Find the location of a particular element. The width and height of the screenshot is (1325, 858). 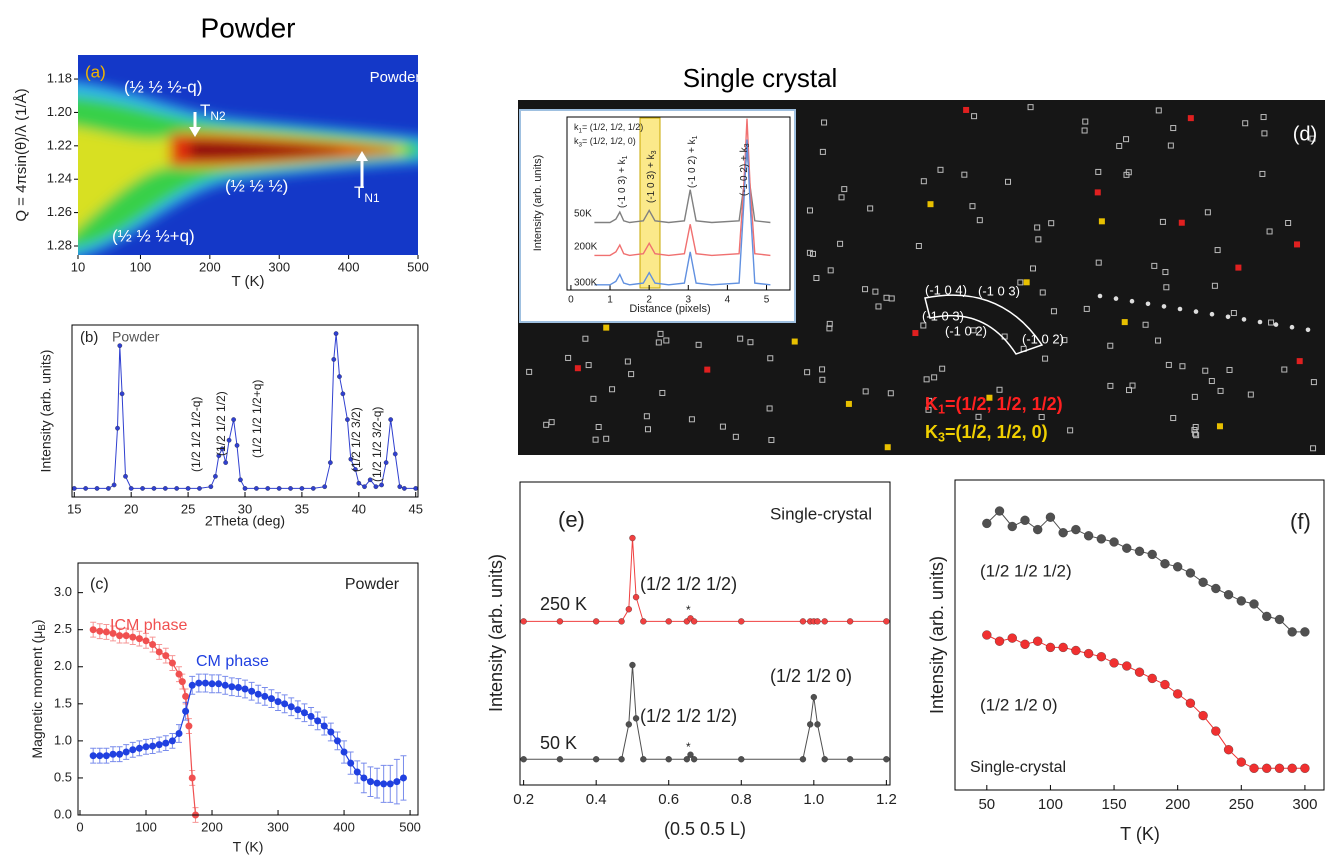

series-label: ICM phase is located at coordinates (148, 625).